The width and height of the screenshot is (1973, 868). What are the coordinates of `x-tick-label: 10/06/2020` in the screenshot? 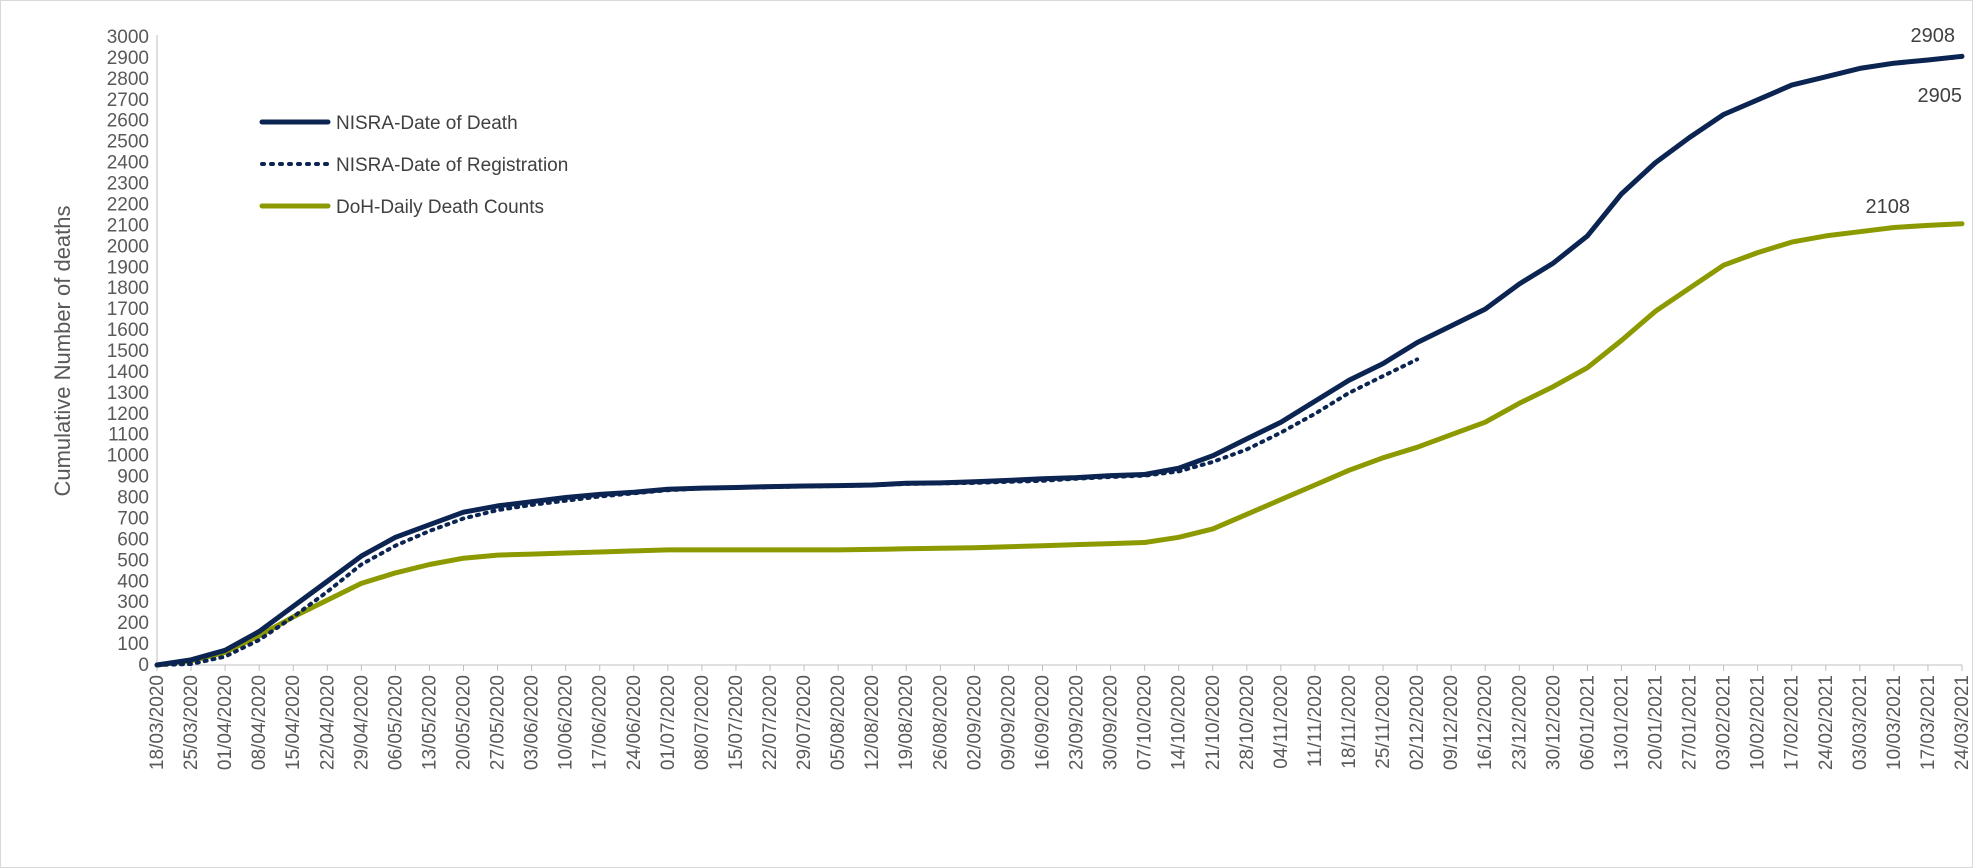 It's located at (566, 722).